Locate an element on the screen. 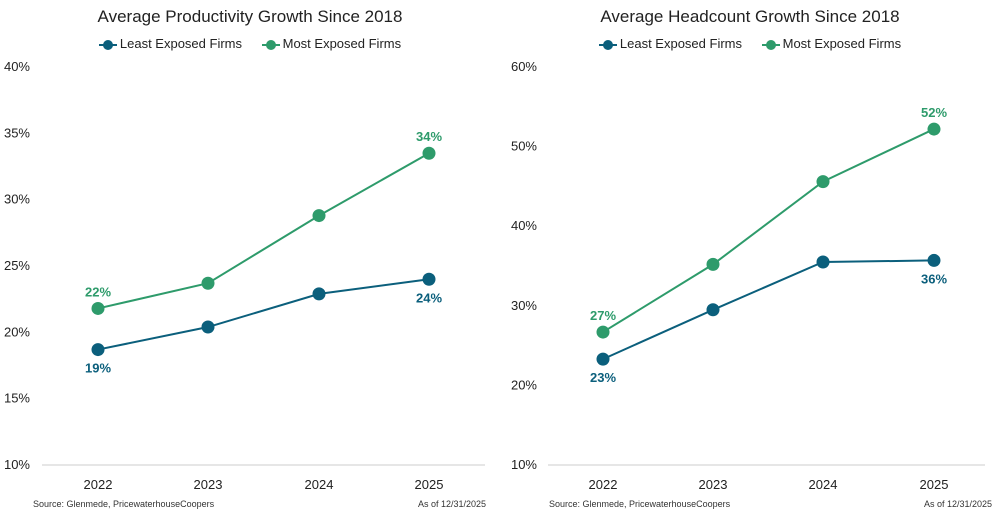 This screenshot has height=515, width=1000. data-label-least: 24% is located at coordinates (429, 297).